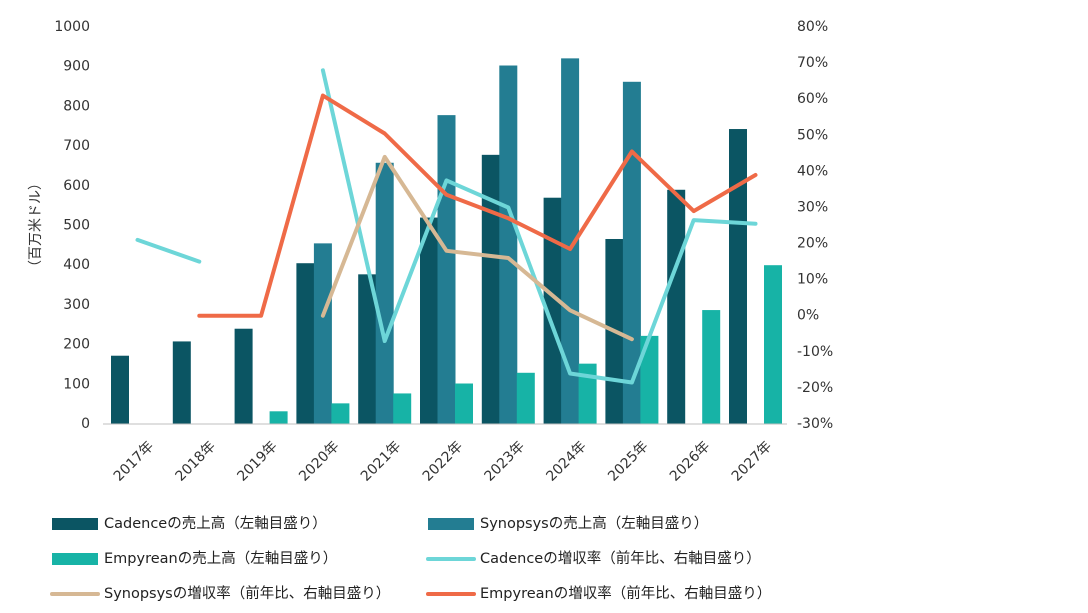 This screenshot has width=1088, height=613. Describe the element at coordinates (812, 244) in the screenshot. I see `right-tick-label: 20%` at that location.